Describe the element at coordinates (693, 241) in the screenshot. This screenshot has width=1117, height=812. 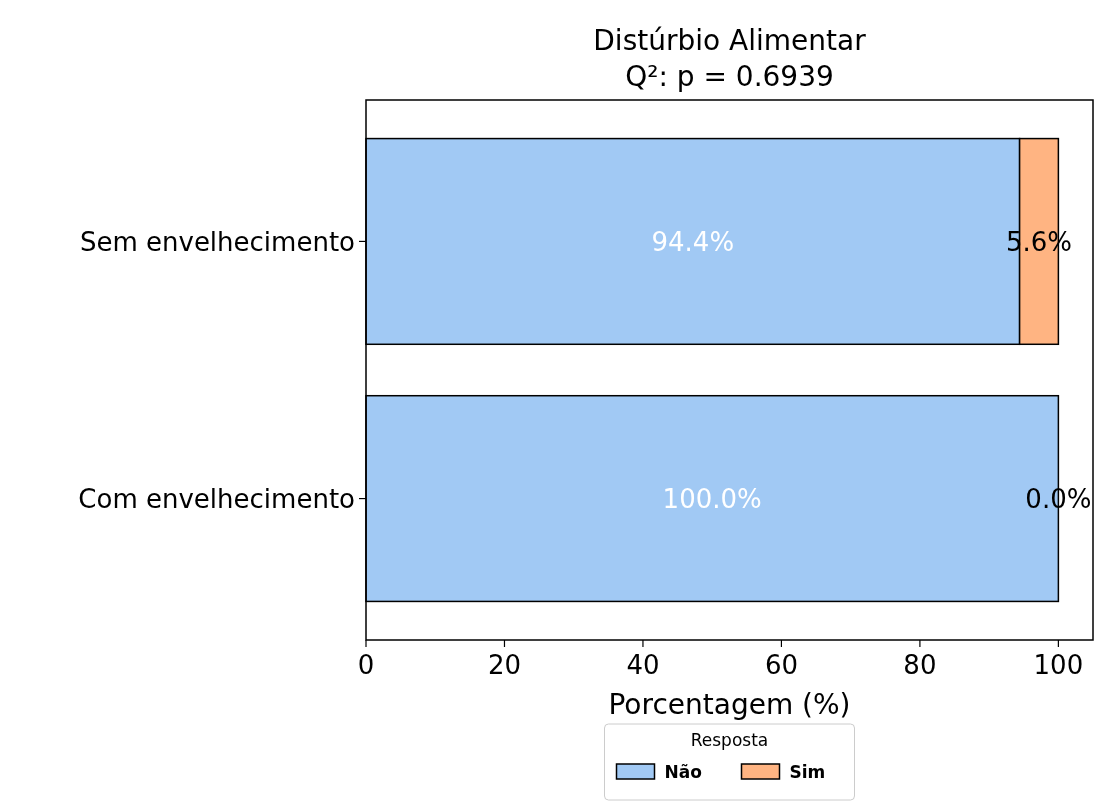
I see `data-label: 94.4%` at that location.